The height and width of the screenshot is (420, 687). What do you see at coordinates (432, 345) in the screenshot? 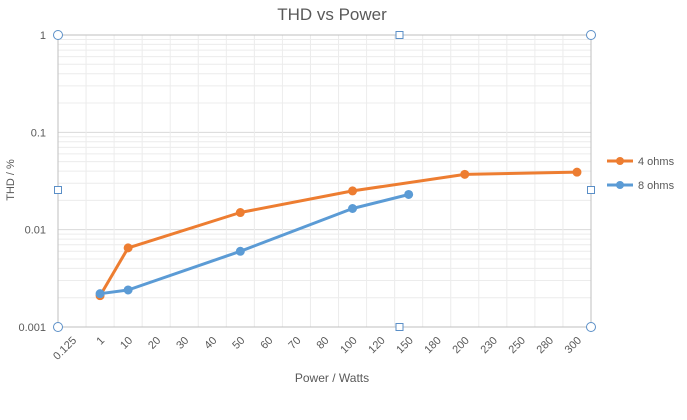
I see `x-tick-label: 180` at bounding box center [432, 345].